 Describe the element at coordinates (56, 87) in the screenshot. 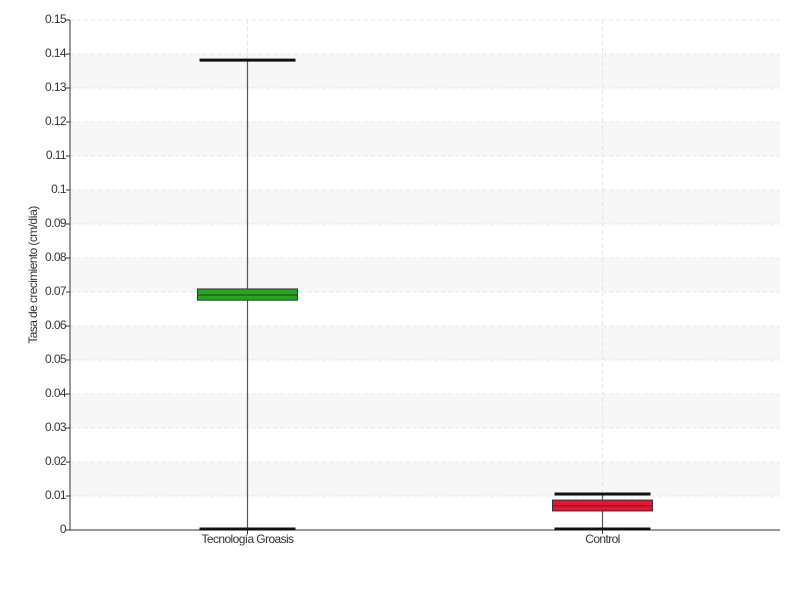

I see `y-tick-label: 0.13` at that location.